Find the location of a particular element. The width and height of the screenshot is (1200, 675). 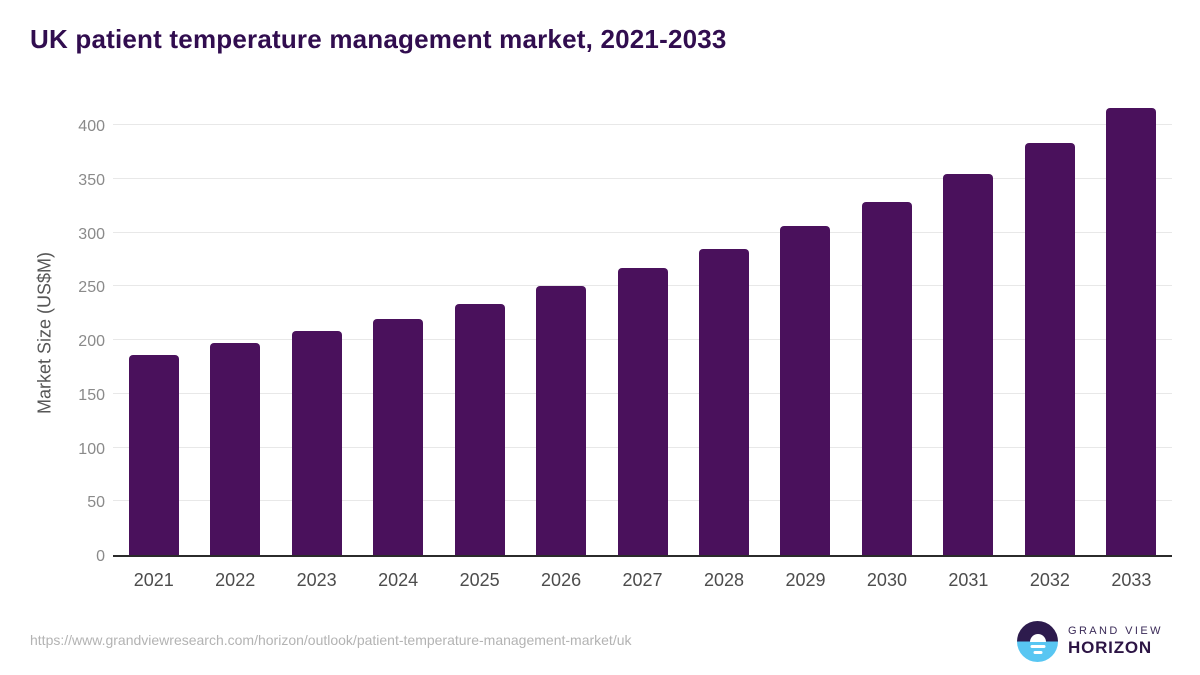

bar-2033 is located at coordinates (1131, 331).